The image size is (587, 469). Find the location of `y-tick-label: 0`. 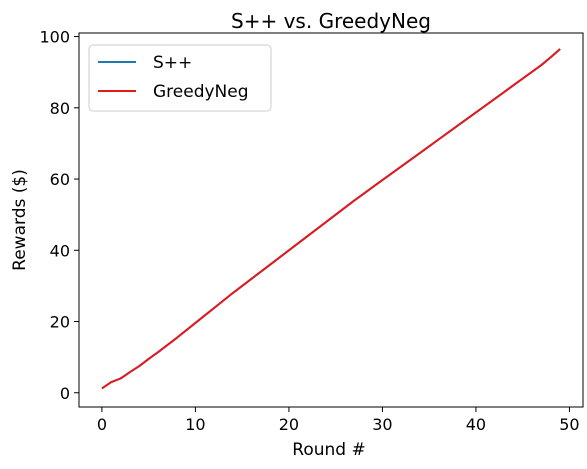

y-tick-label: 0 is located at coordinates (65, 393).